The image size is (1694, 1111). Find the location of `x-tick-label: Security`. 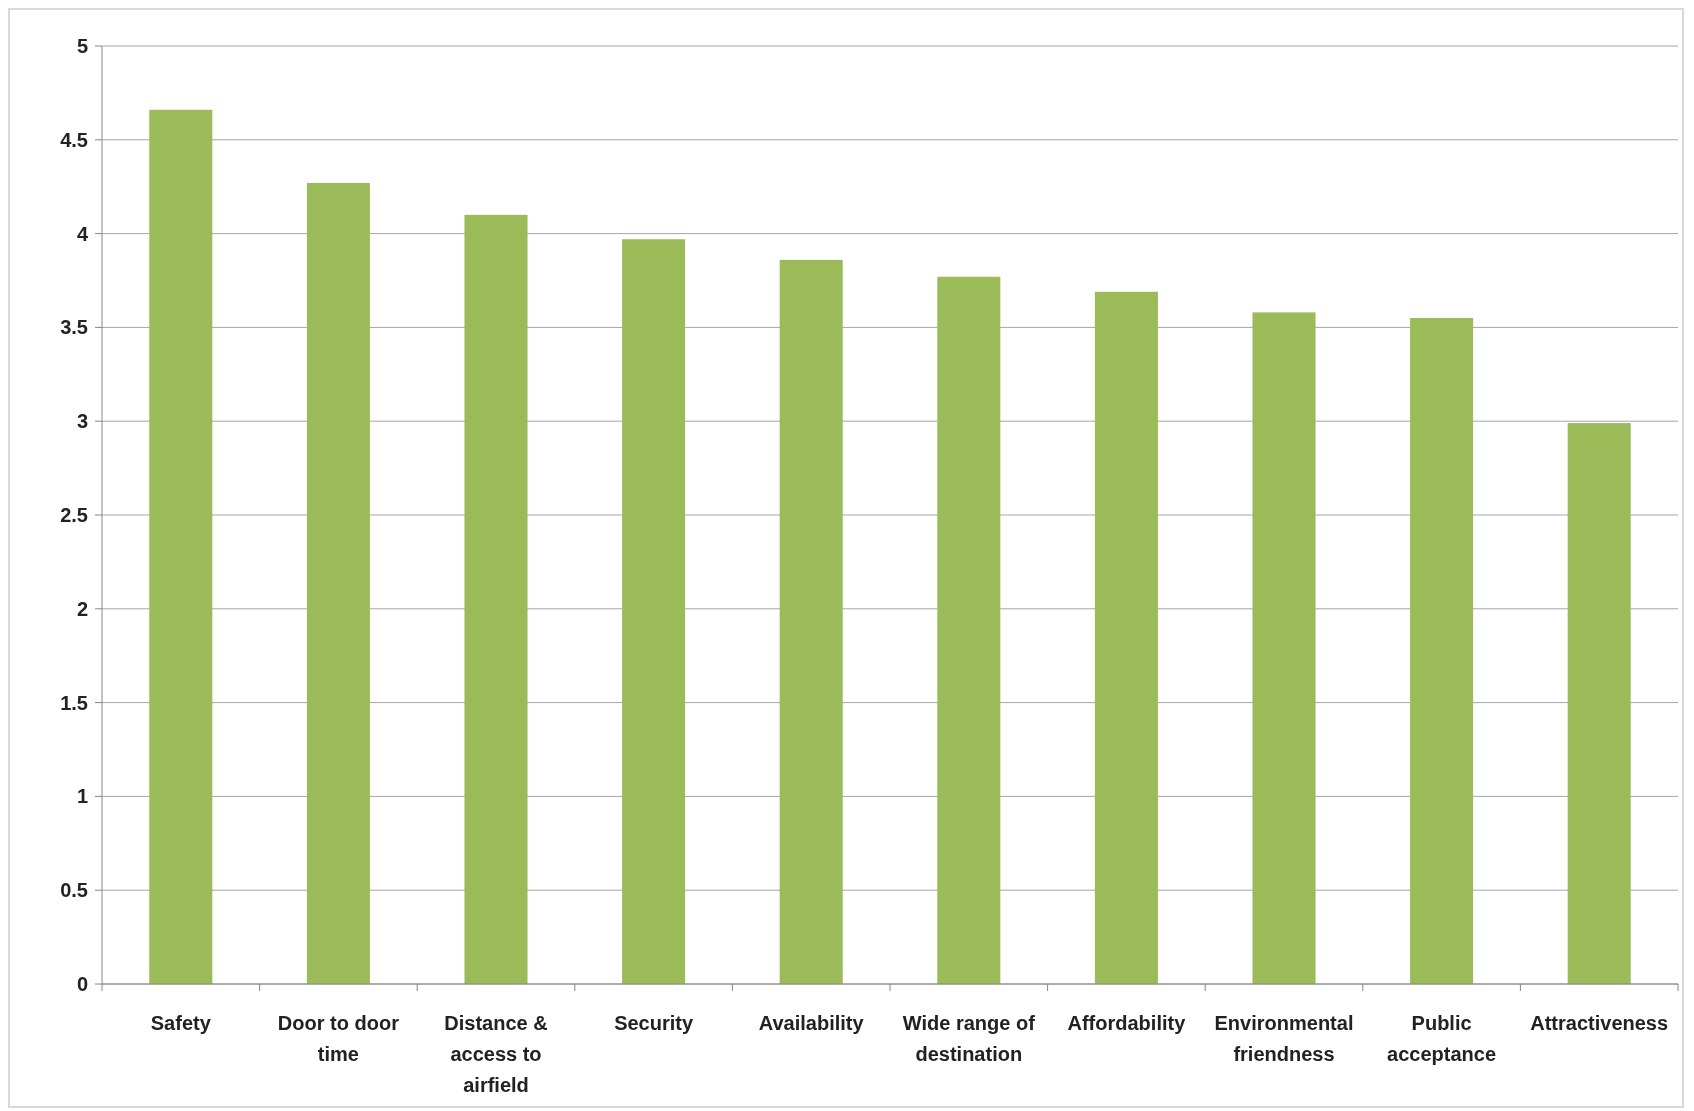

x-tick-label: Security is located at coordinates (654, 1023).